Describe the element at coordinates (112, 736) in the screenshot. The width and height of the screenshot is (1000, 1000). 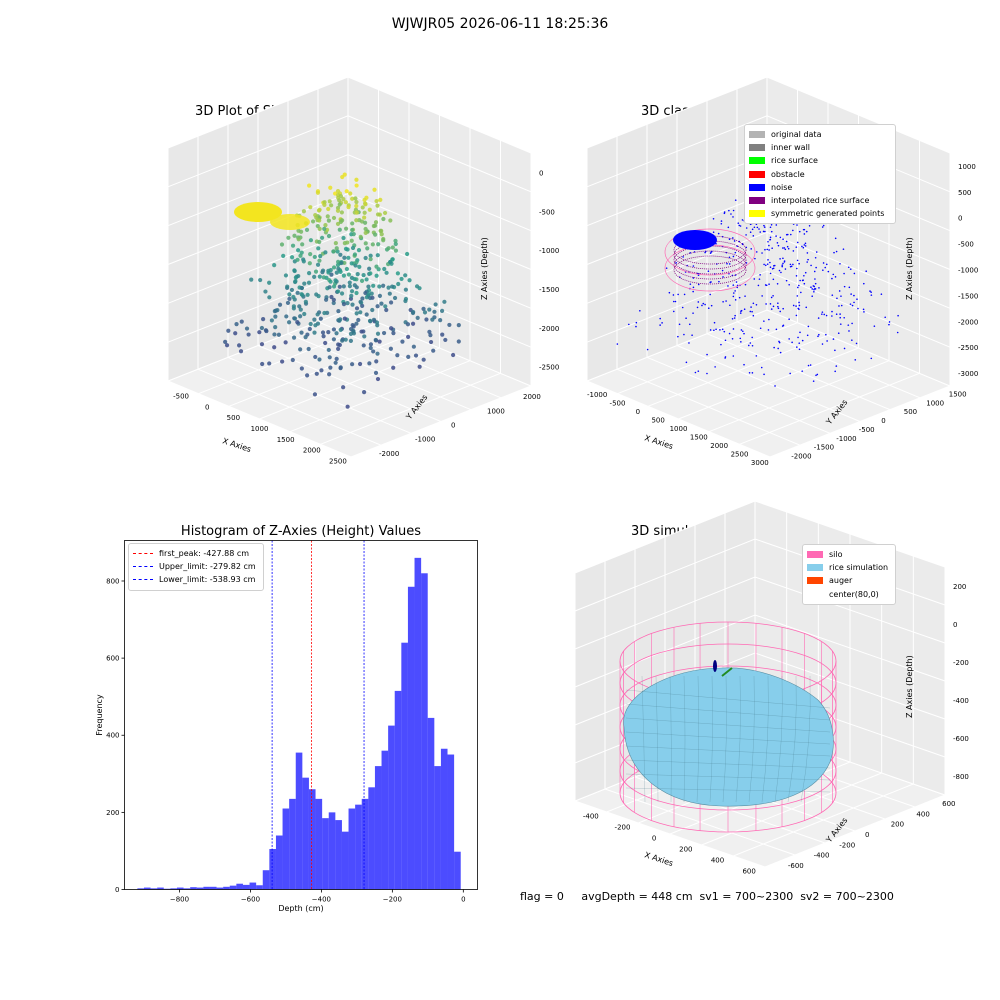
I see `y-tick-label: 400` at that location.